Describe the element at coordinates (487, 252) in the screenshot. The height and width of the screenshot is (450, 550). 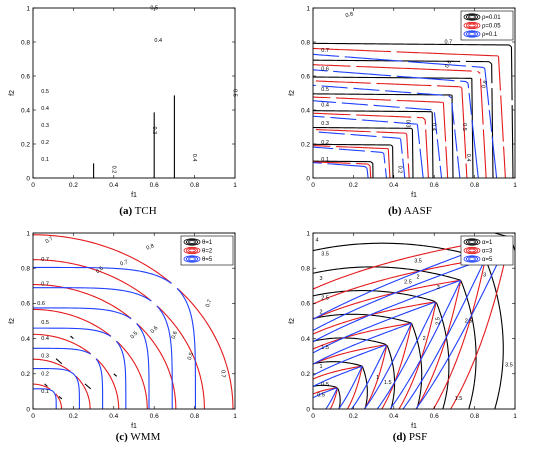
I see `legend-entry: α=3` at that location.